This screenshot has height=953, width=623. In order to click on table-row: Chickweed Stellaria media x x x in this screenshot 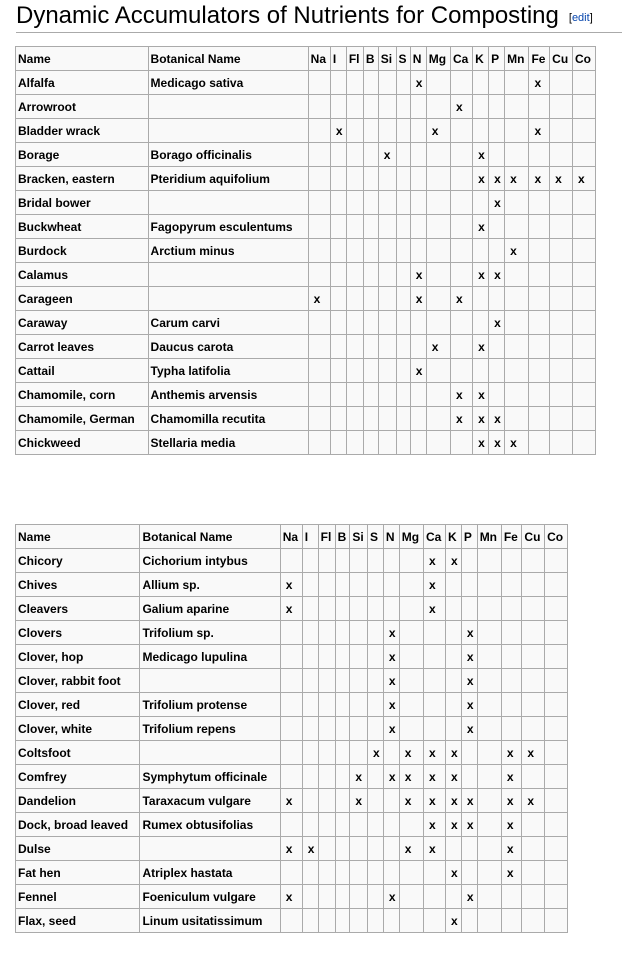, I will do `click(305, 442)`.